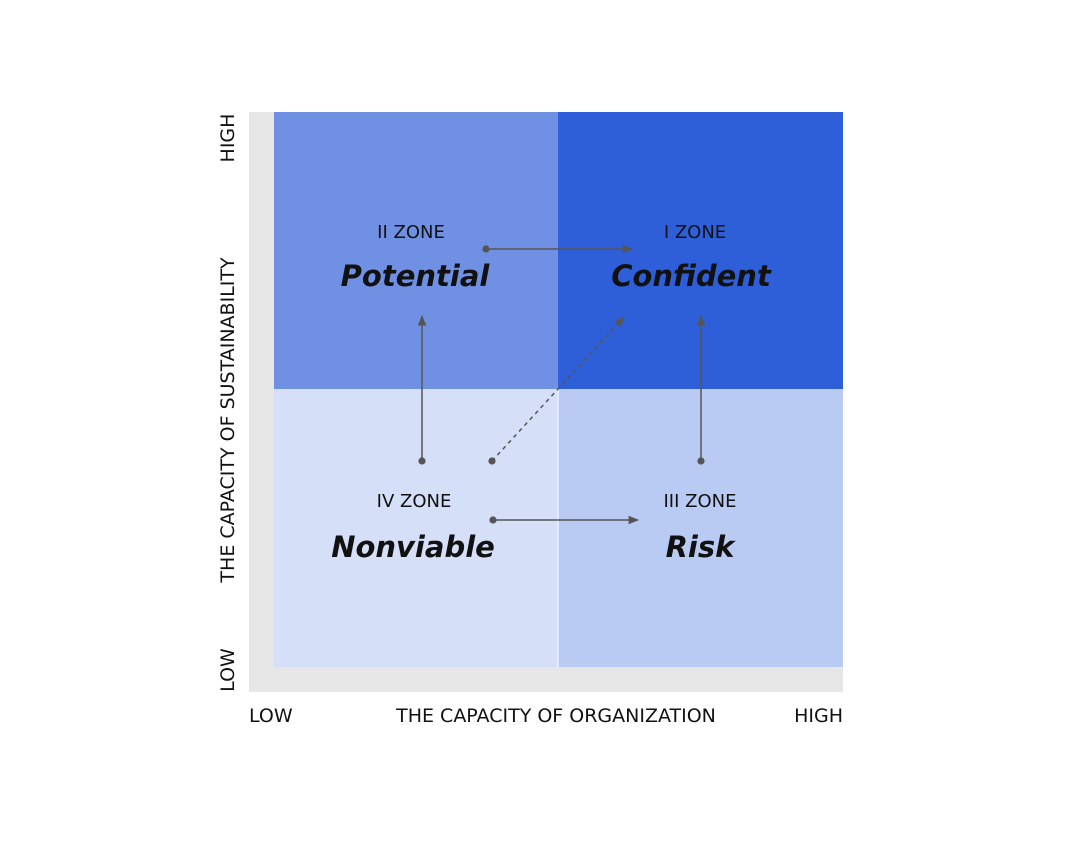 The width and height of the screenshot is (1080, 863). I want to click on zone-name: Confident, so click(691, 276).